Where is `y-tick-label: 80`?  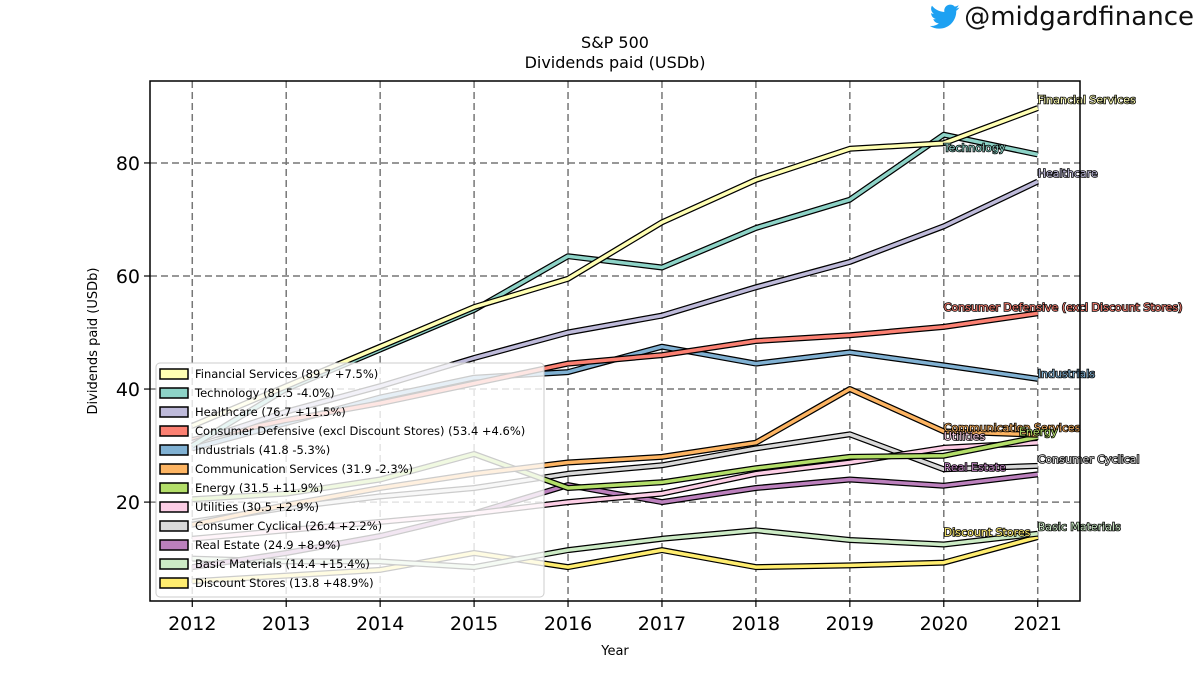
y-tick-label: 80 is located at coordinates (128, 164).